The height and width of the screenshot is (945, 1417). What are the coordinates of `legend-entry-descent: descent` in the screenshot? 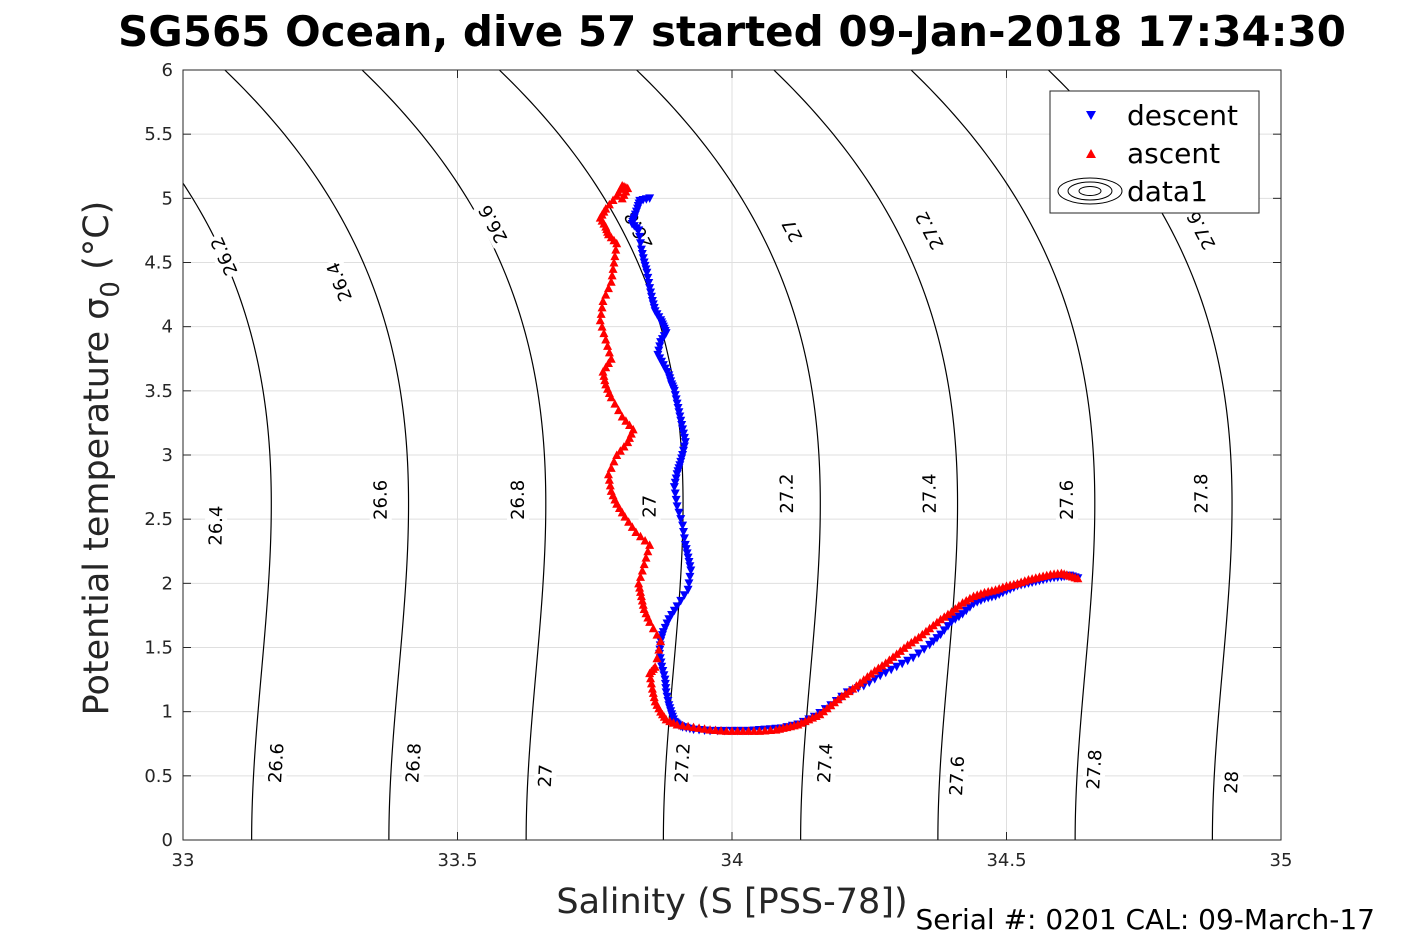 It's located at (1182, 115).